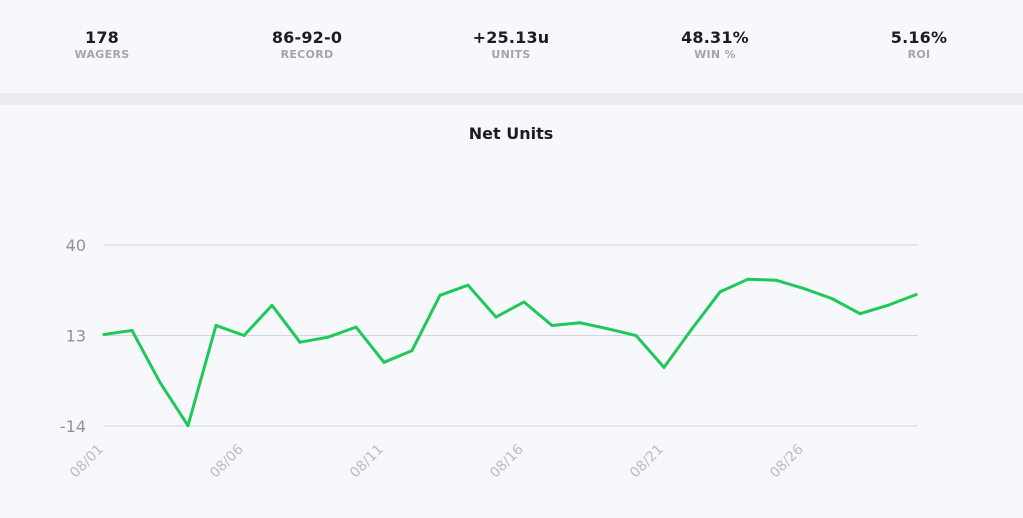 The width and height of the screenshot is (1023, 518). I want to click on stat-value: 178, so click(102, 37).